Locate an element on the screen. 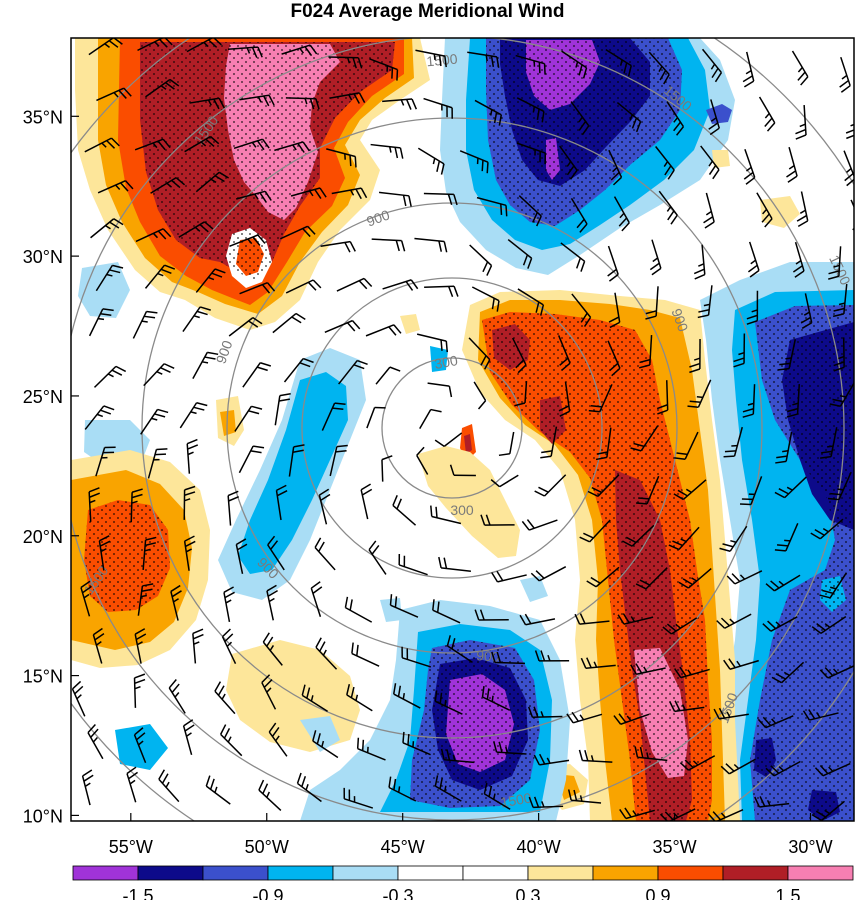  lon-tick-label: 50°W is located at coordinates (267, 847).